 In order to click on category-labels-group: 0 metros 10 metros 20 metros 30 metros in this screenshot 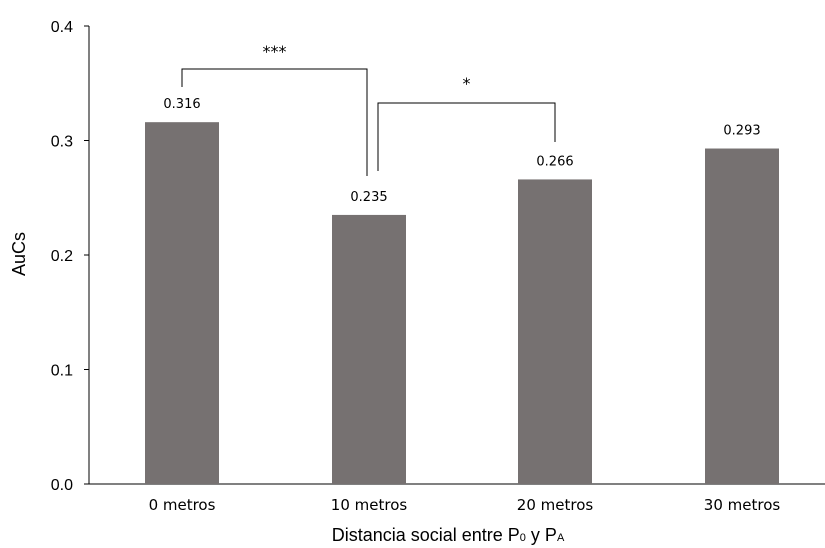, I will do `click(465, 505)`.